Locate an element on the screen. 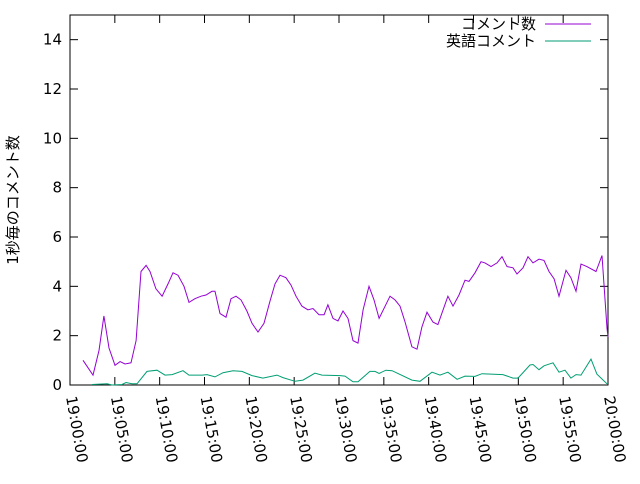 The image size is (640, 484). y-axis-label: 1秒毎のコメント数 is located at coordinates (13, 200).